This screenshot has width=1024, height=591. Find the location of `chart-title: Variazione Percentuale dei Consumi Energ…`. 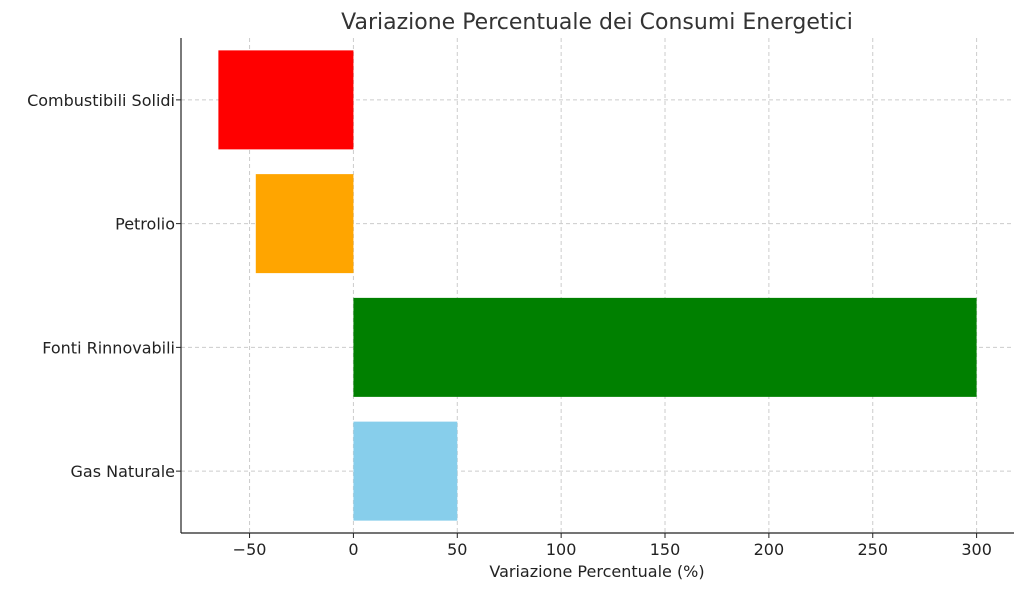

chart-title: Variazione Percentuale dei Consumi Energ… is located at coordinates (597, 22).